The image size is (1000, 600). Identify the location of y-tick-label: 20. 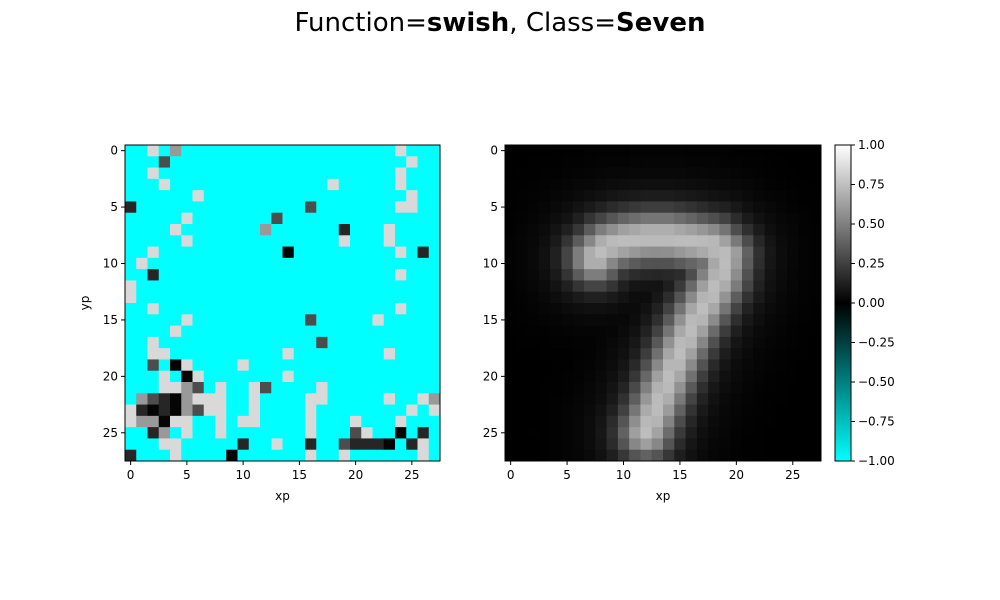
(490, 376).